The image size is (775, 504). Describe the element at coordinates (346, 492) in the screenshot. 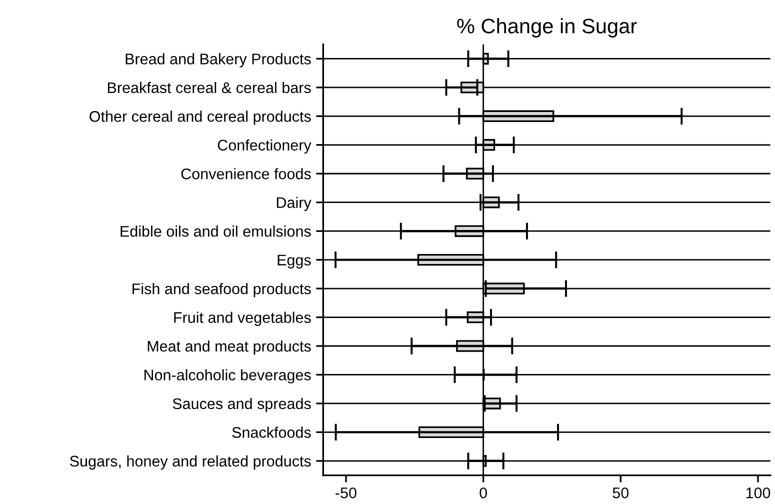

I see `x-tick-label: -50` at that location.